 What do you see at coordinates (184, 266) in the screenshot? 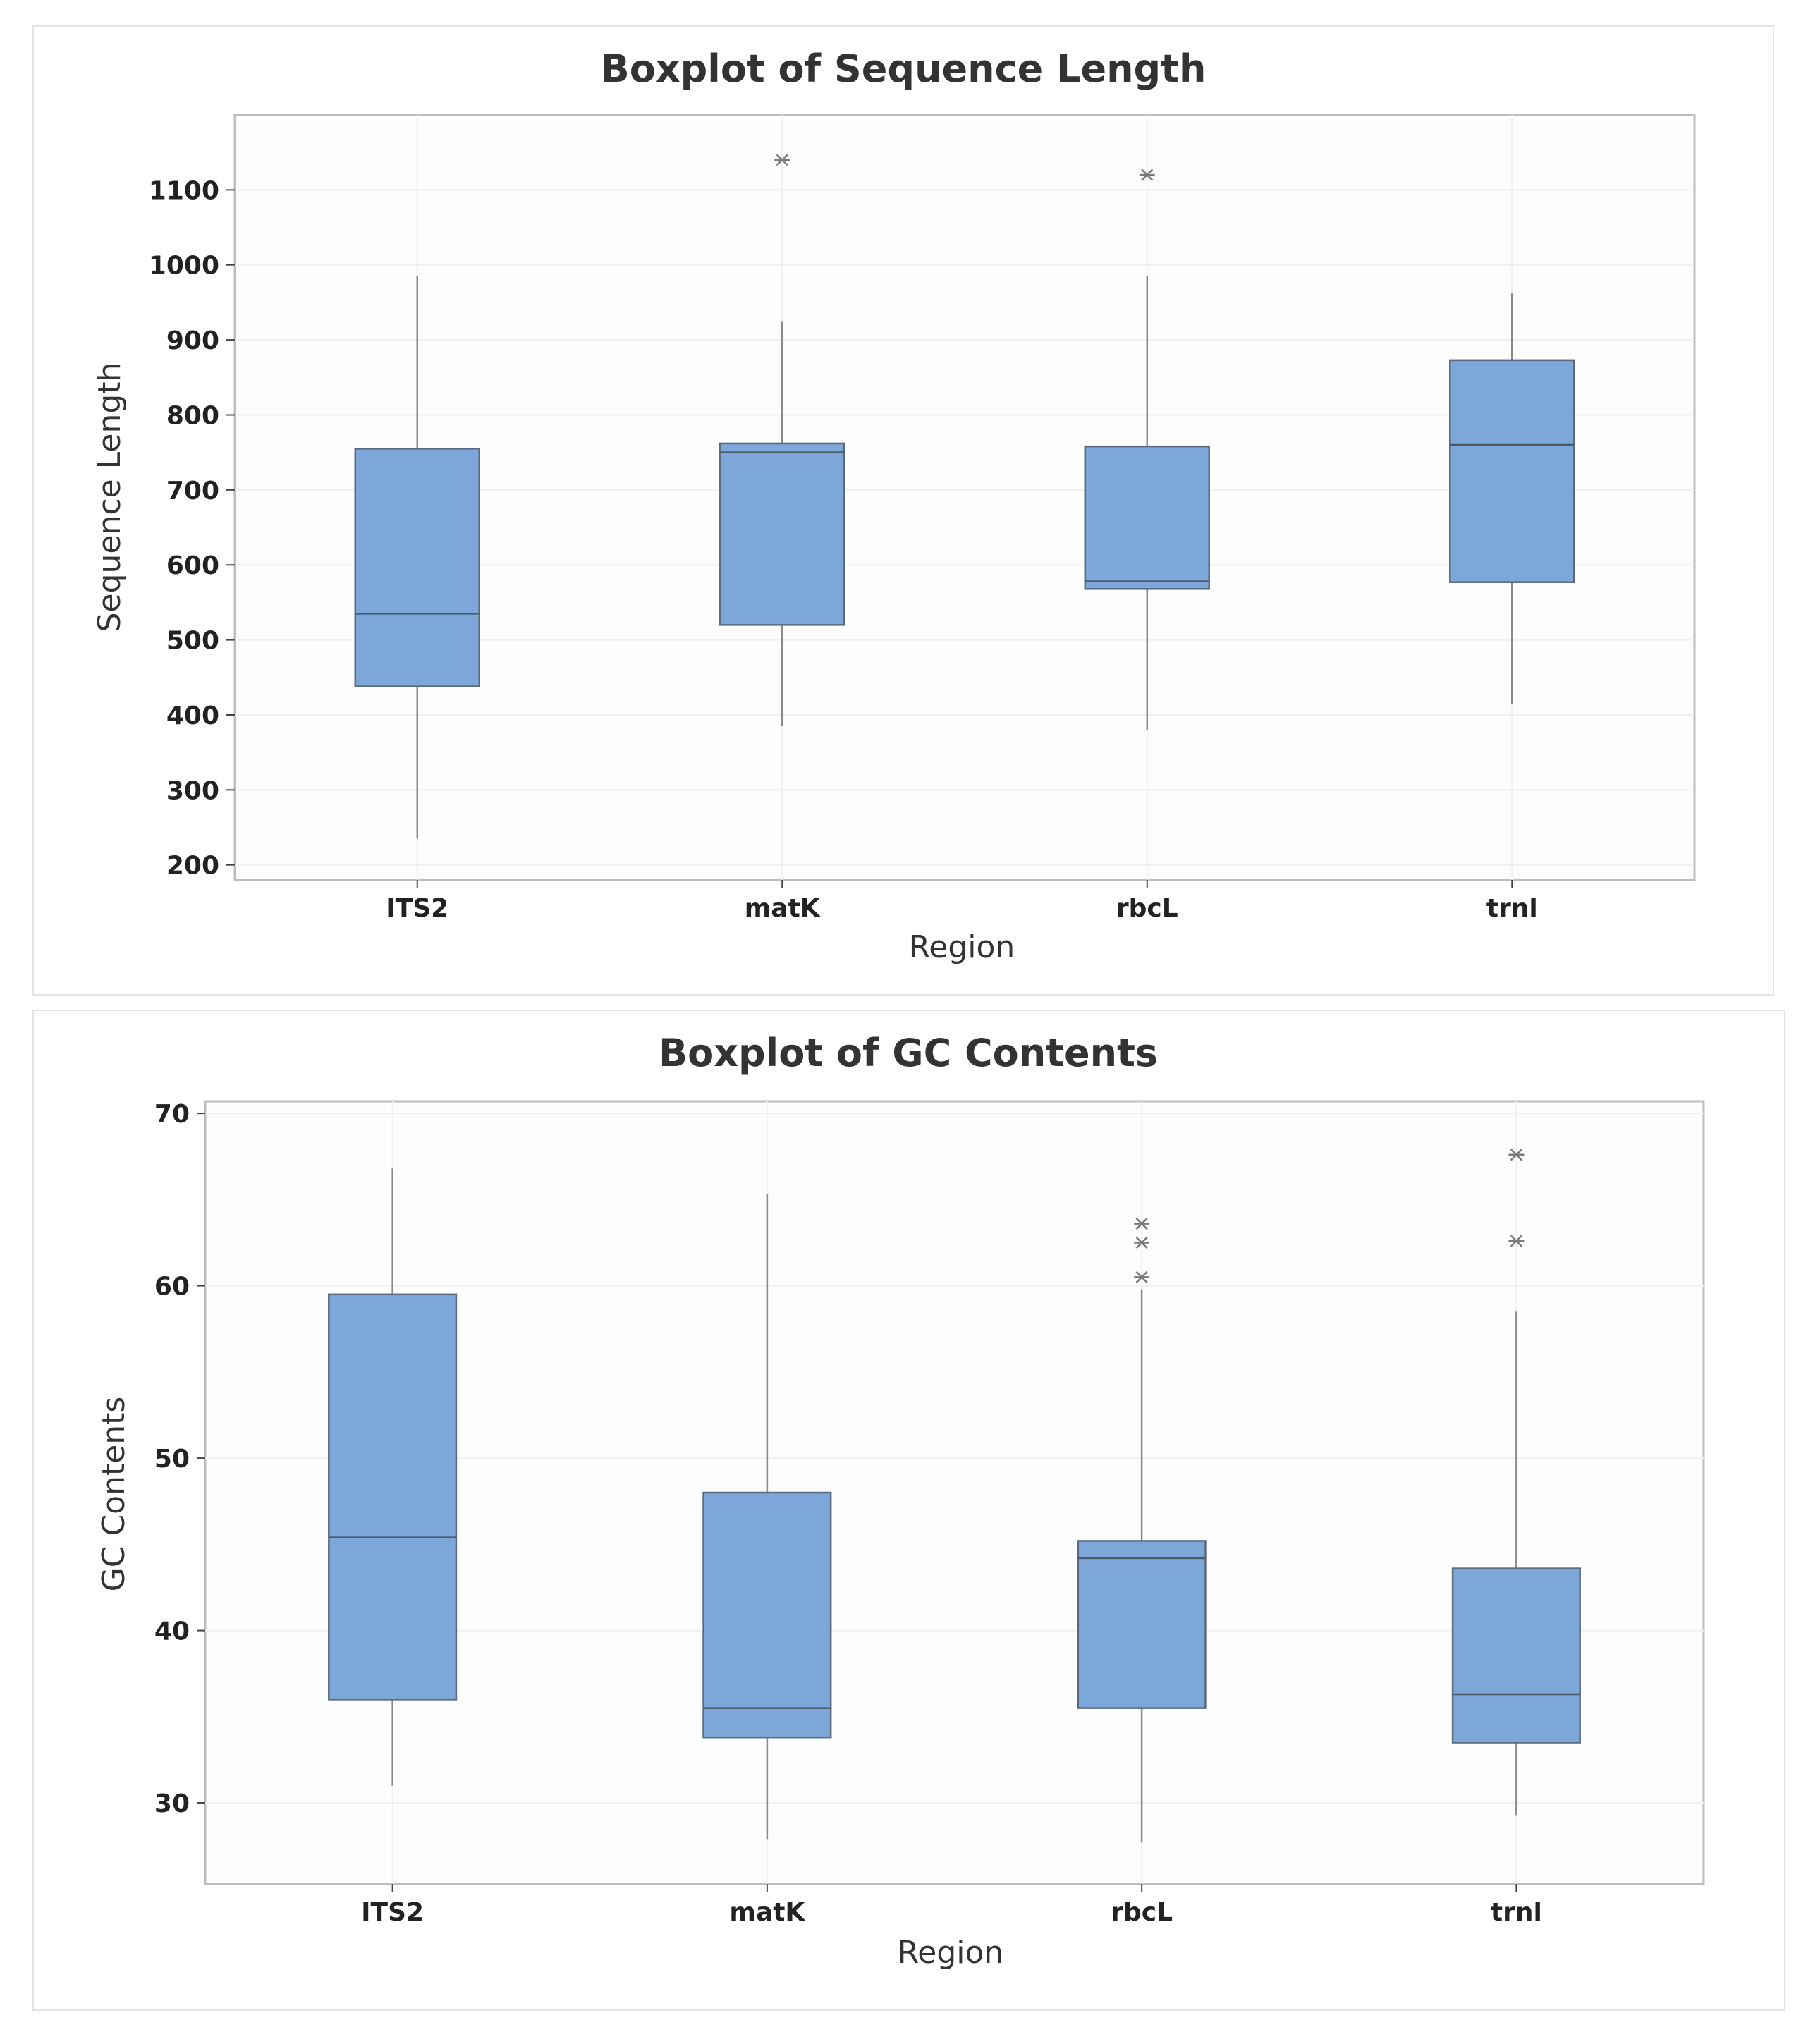
I see `y-tick-label: 1000` at bounding box center [184, 266].